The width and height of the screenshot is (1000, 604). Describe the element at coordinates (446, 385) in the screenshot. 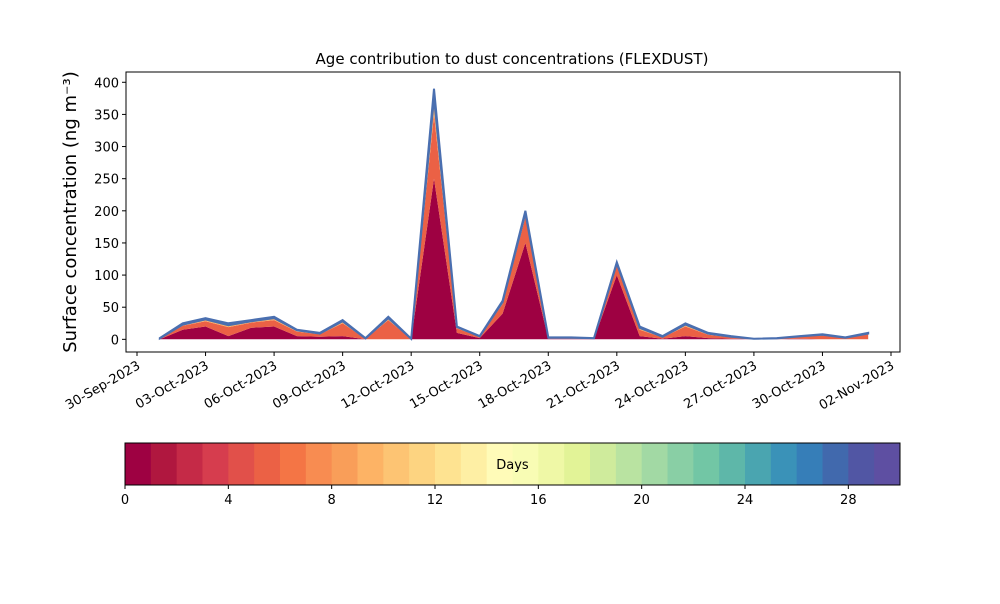

I see `x-tick-label: 15-Oct-2023` at that location.